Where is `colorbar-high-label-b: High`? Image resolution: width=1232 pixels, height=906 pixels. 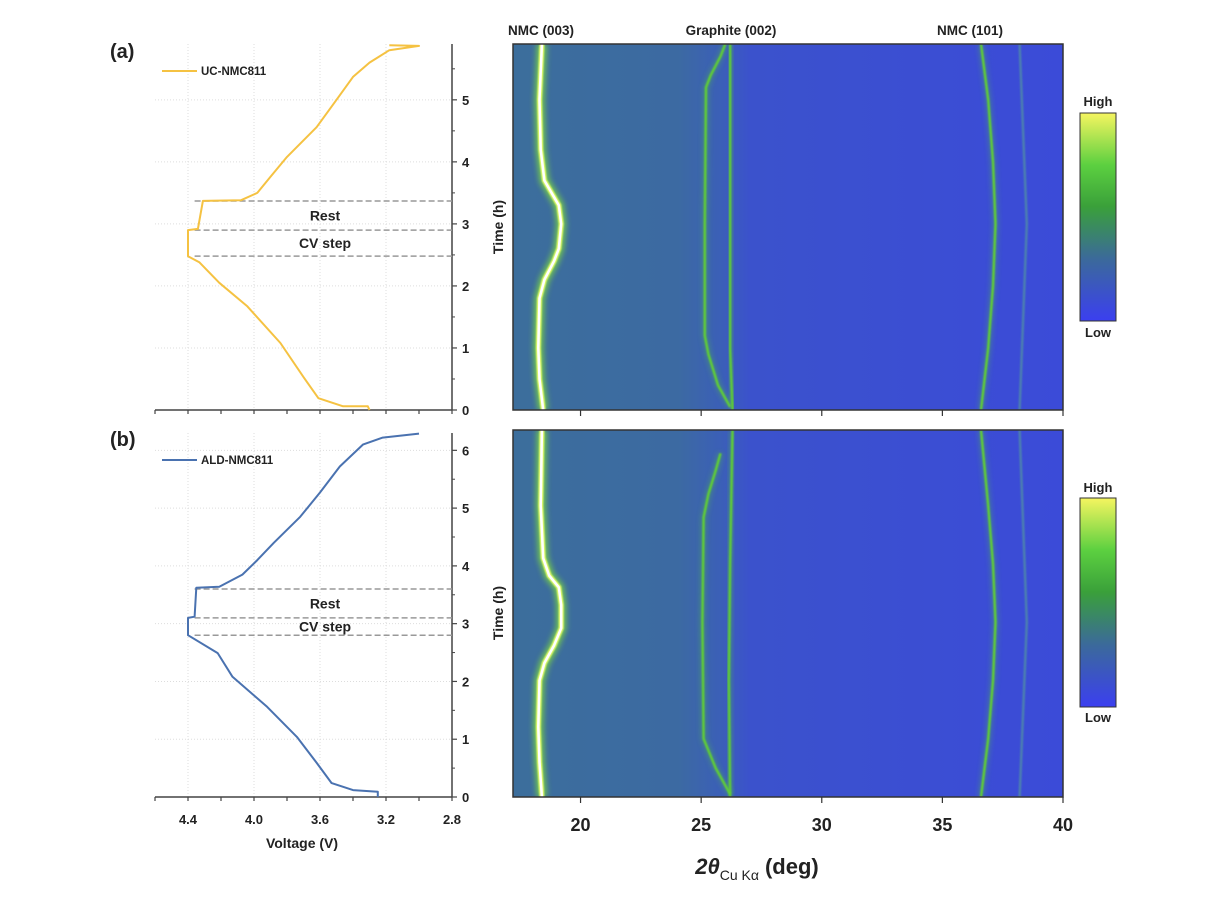 colorbar-high-label-b: High is located at coordinates (1098, 487).